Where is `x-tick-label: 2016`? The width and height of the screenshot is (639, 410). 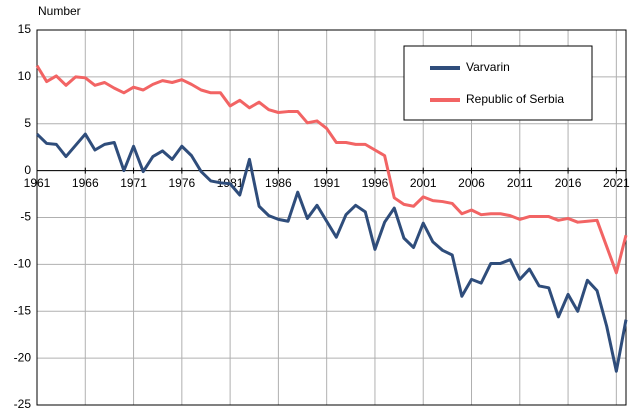 x-tick-label: 2016 is located at coordinates (568, 183).